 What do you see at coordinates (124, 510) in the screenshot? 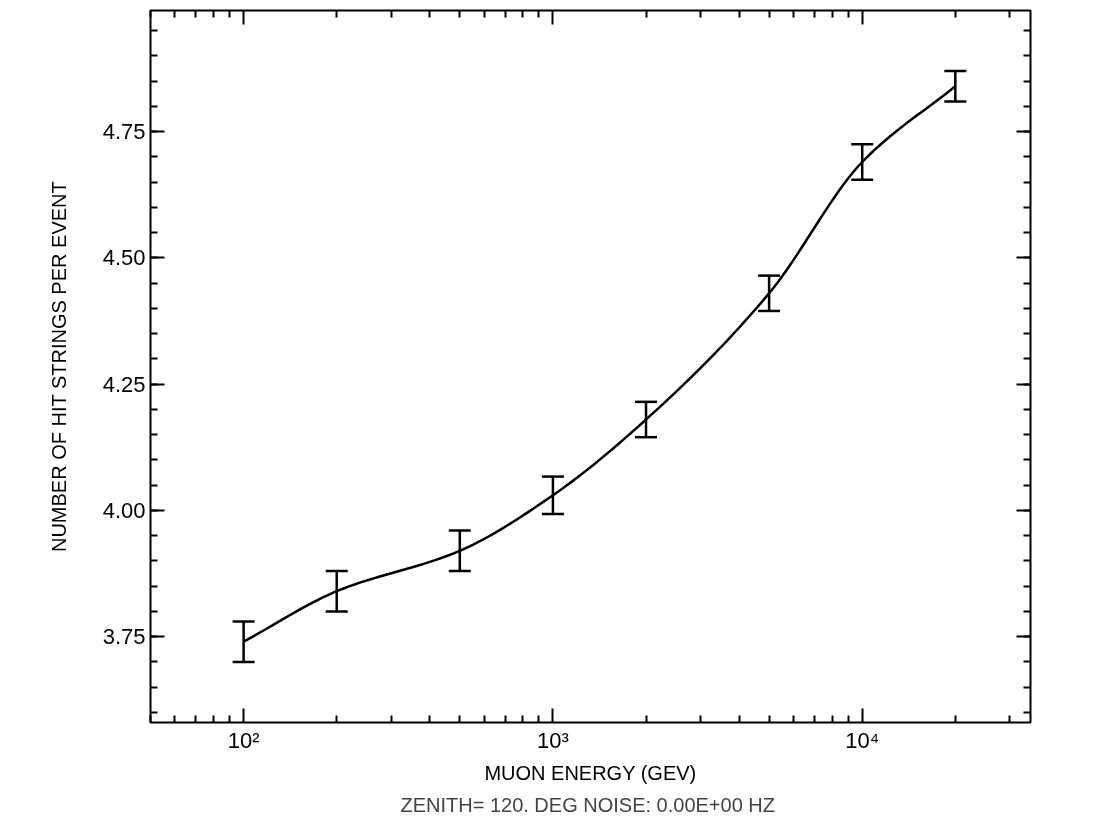
I see `y-tick-label: 4.00` at bounding box center [124, 510].